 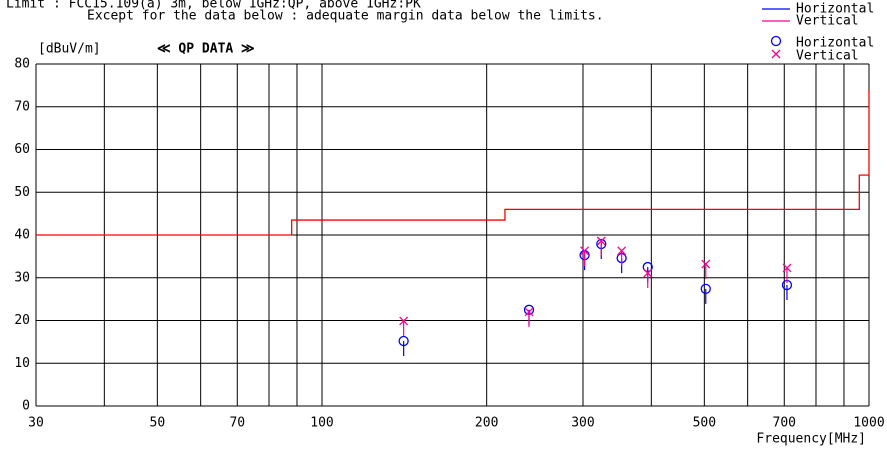 I want to click on y-tick-label: 20, so click(x=22, y=320).